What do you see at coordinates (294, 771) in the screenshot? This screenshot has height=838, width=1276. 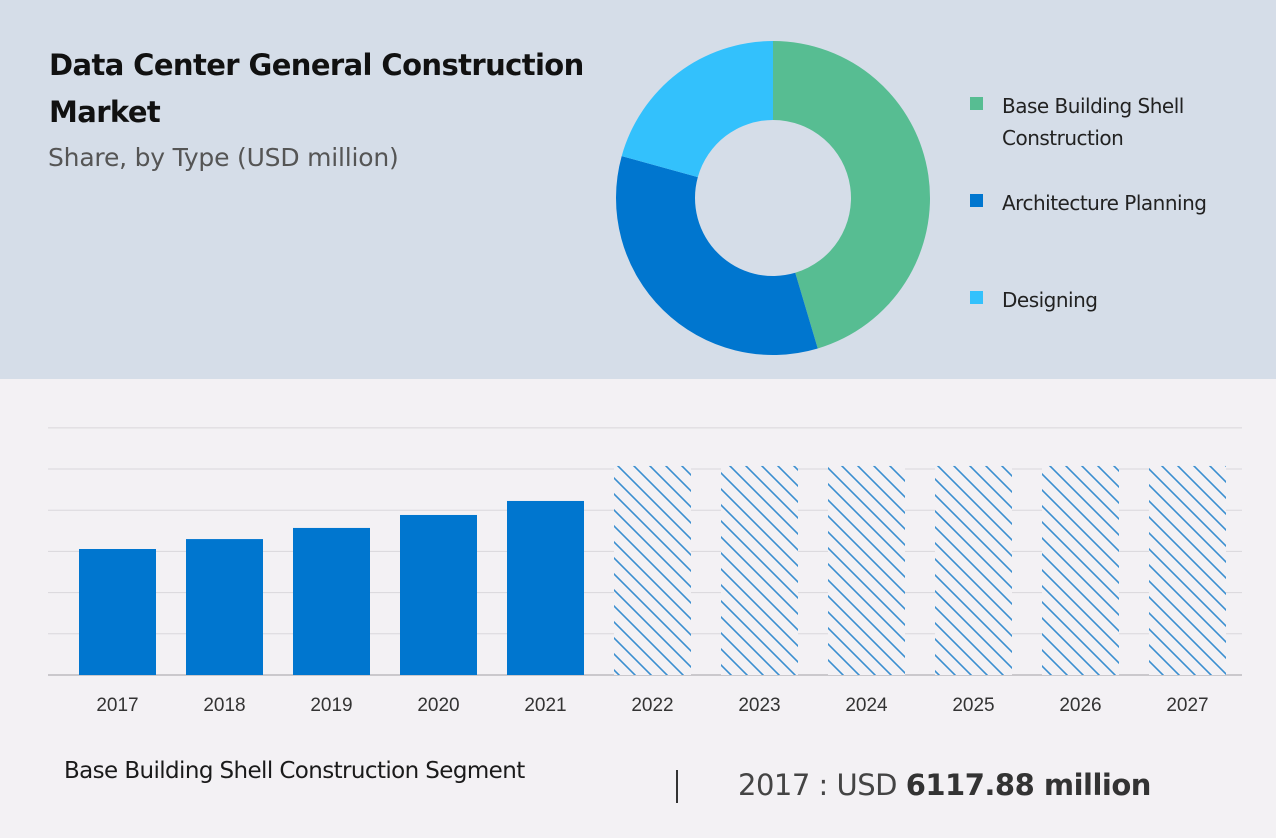 I see `segment-label: Base Building Shell Construction Segment` at bounding box center [294, 771].